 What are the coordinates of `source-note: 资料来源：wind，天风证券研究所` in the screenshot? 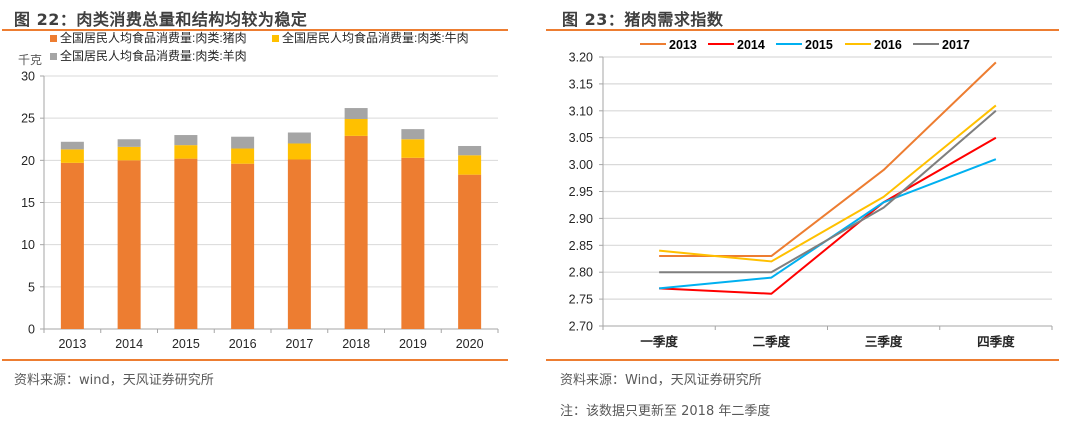 It's located at (114, 380).